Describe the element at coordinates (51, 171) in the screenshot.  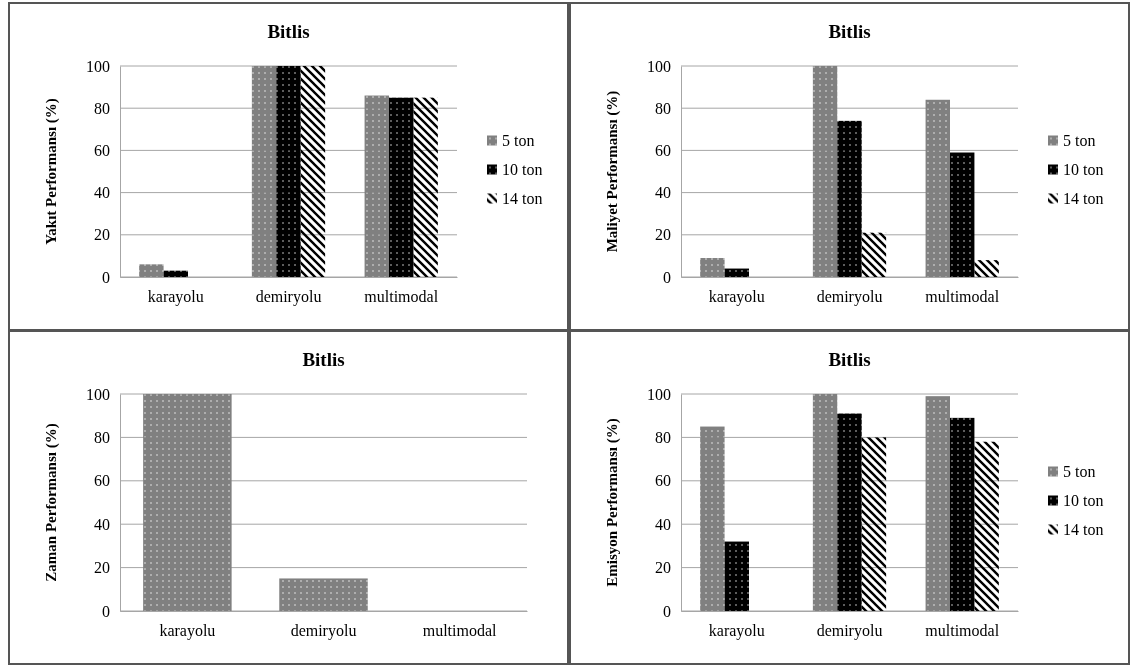
I see `y-axis-title: Yakıt Performansı (%)` at that location.